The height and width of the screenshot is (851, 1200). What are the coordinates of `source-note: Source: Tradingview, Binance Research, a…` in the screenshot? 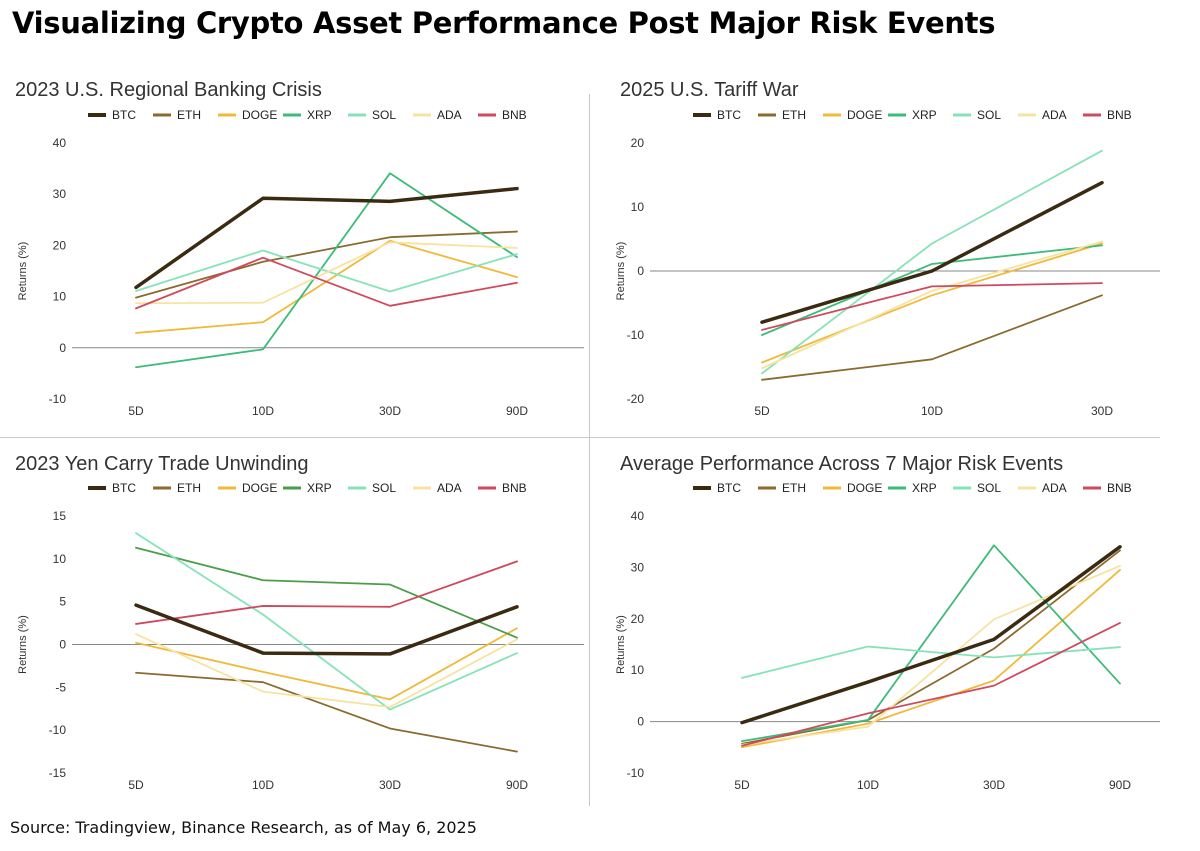 It's located at (243, 827).